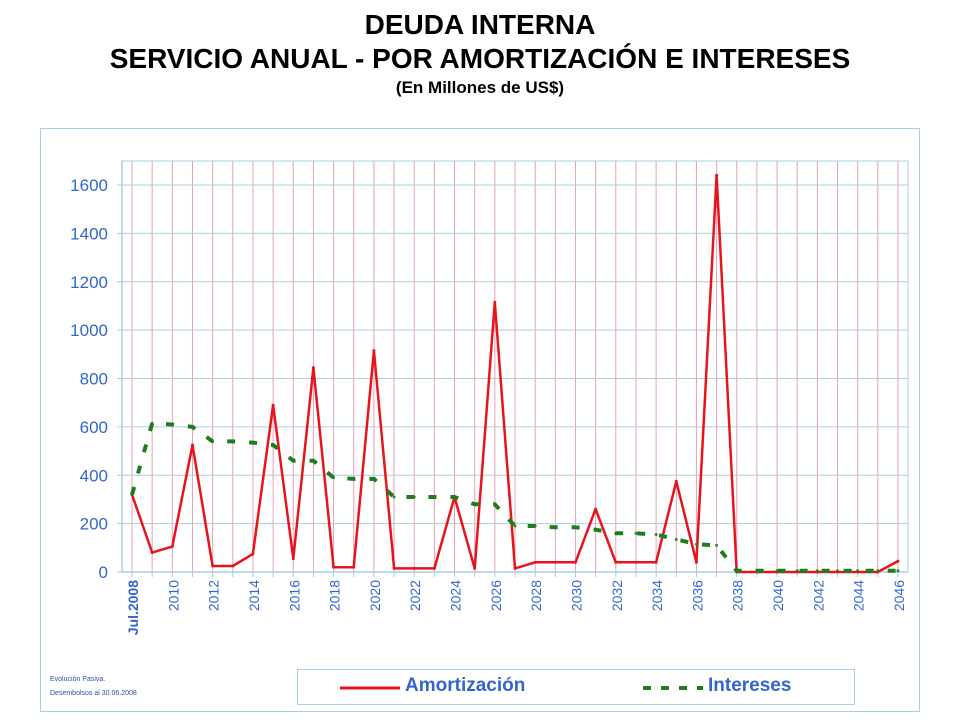 The image size is (960, 720). What do you see at coordinates (370, 688) in the screenshot?
I see `legend-amortizacion-swatch` at bounding box center [370, 688].